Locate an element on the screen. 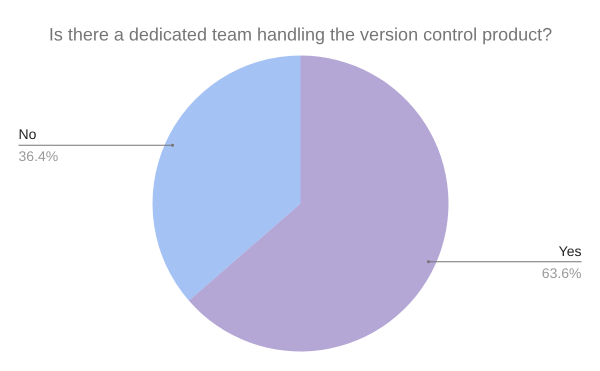 The height and width of the screenshot is (371, 600). data-label: 63.6% is located at coordinates (562, 272).